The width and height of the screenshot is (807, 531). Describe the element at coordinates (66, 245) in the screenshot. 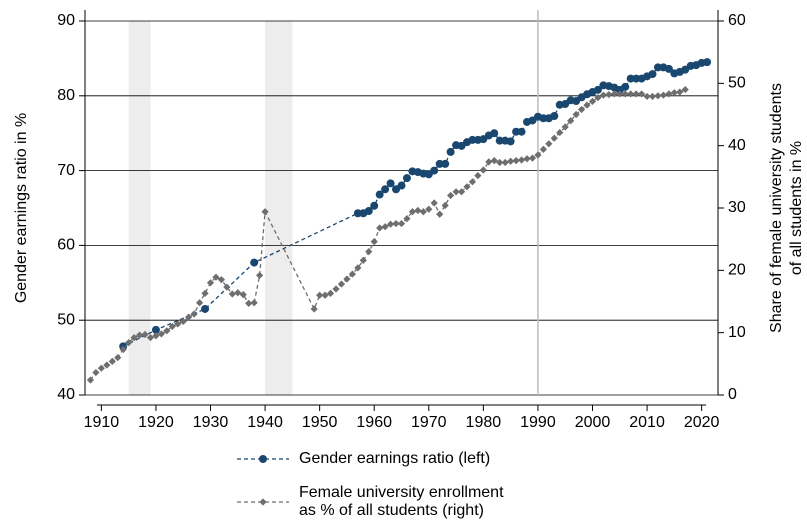

I see `y-tick-label: 60` at that location.